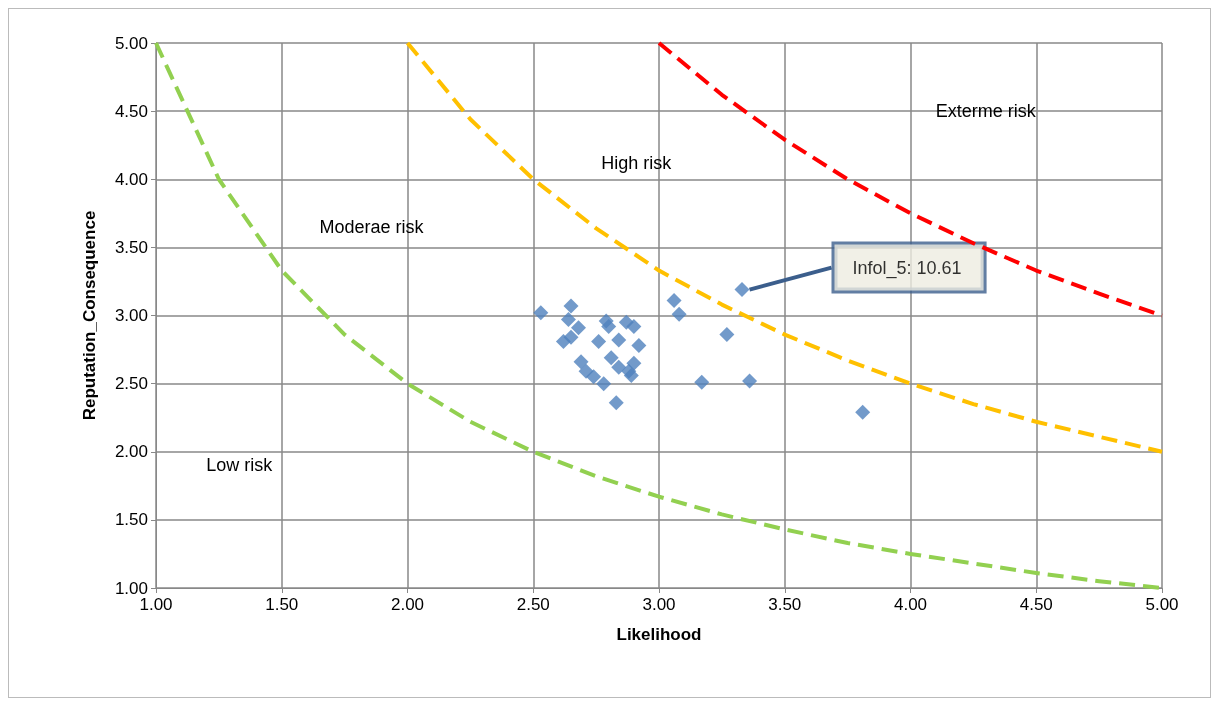 The height and width of the screenshot is (707, 1219). Describe the element at coordinates (131, 384) in the screenshot. I see `y-tick-label: 2.50` at that location.